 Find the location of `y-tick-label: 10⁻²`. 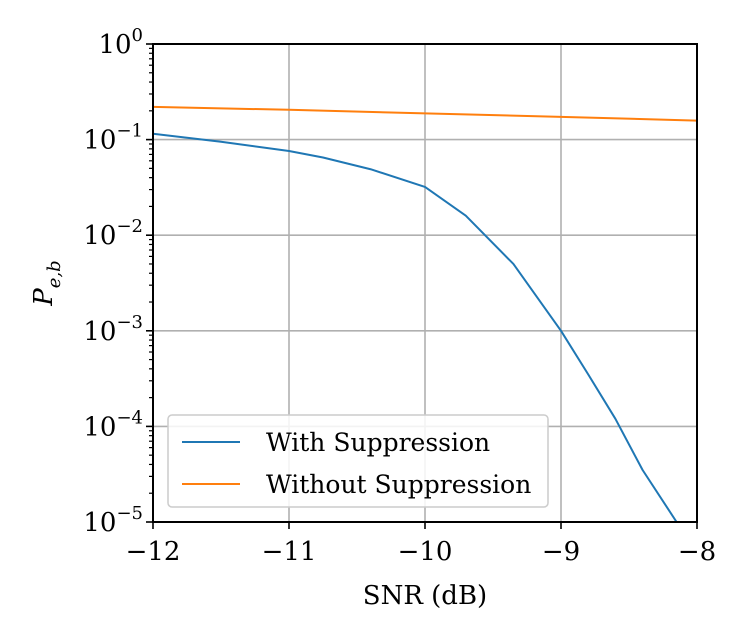

y-tick-label: 10⁻² is located at coordinates (113, 233).